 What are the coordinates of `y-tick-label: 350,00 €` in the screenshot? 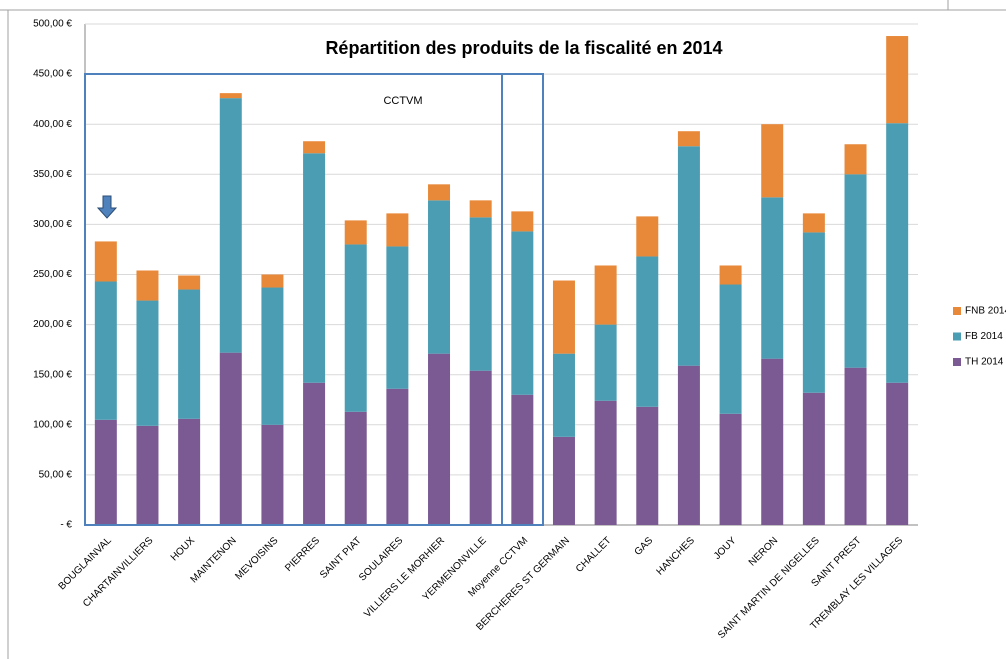 It's located at (52, 174).